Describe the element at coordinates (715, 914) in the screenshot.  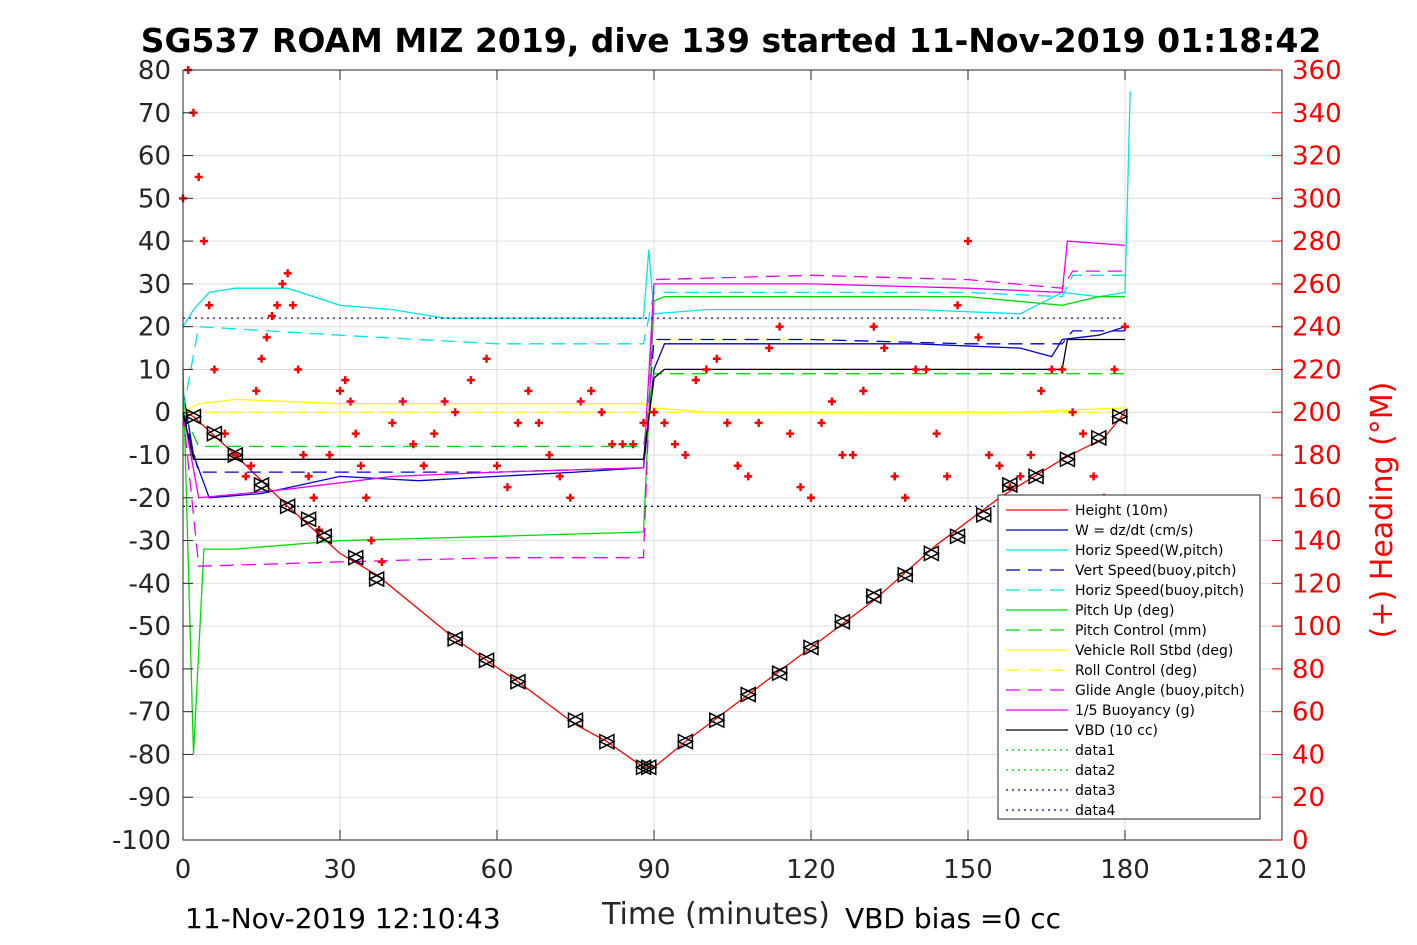
I see `x-axis-label: Time (minutes)` at that location.